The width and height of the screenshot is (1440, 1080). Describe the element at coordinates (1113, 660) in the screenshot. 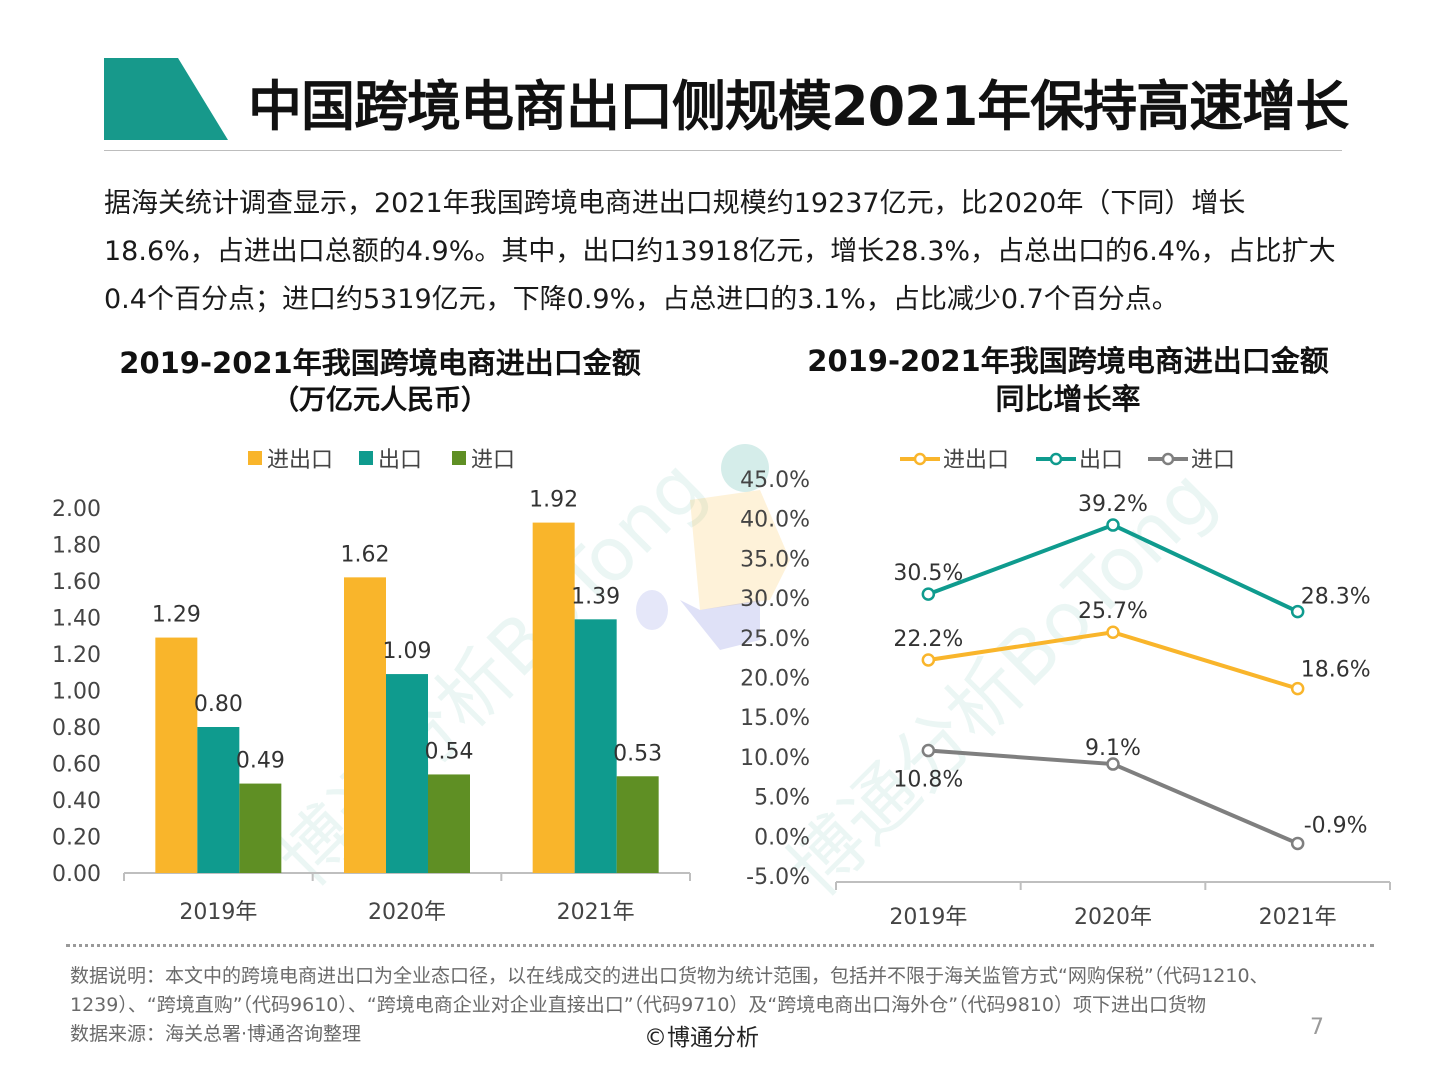

I see `line-series-进出口` at that location.